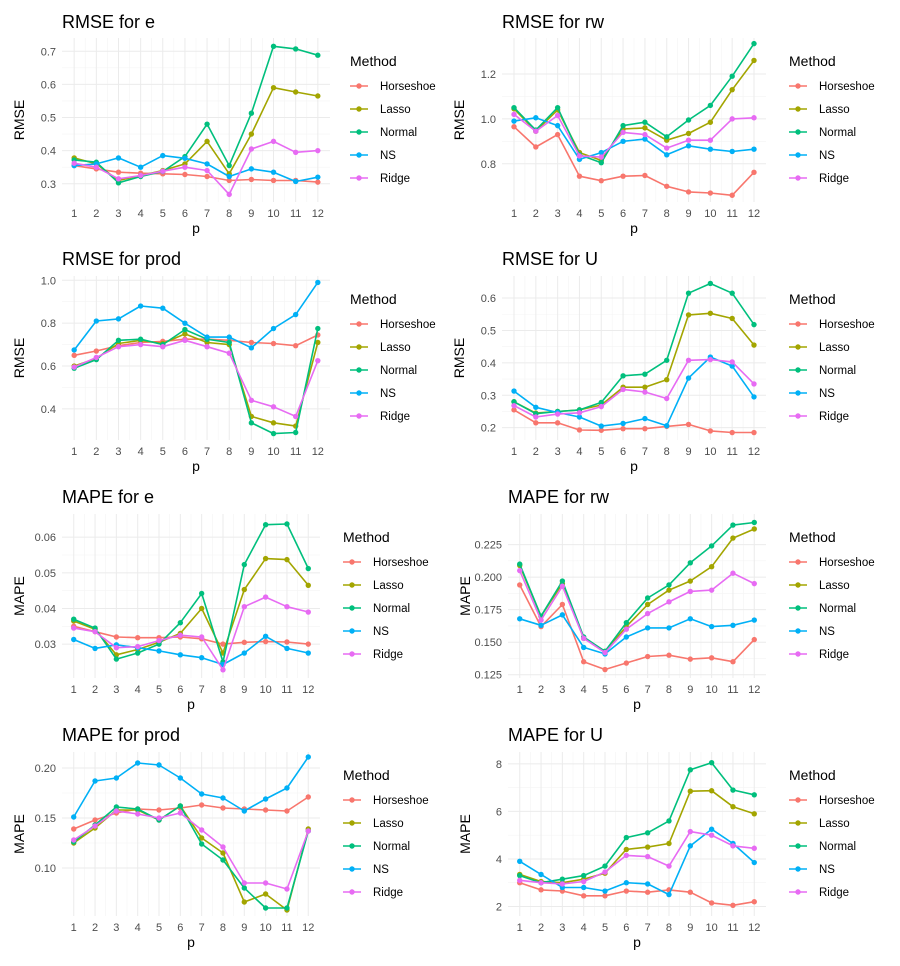  What do you see at coordinates (191, 787) in the screenshot?
I see `series-ns` at bounding box center [191, 787].